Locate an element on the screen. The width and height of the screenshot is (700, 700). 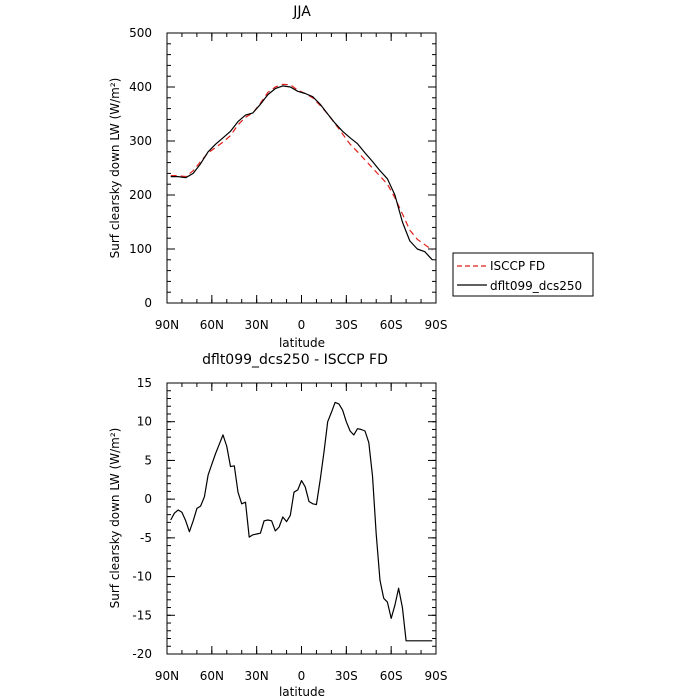
bottom-chart-title: dflt099_dcs250 - ISCCP FD is located at coordinates (295, 360).